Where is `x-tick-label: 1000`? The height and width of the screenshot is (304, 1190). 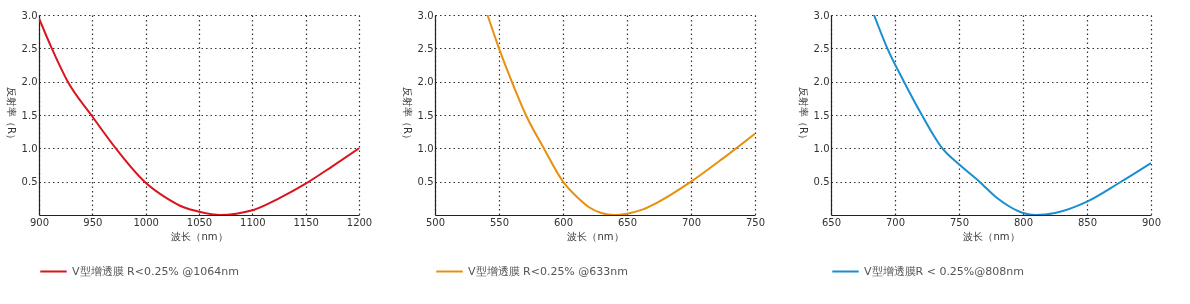
x-tick-label: 1000 is located at coordinates (146, 222).